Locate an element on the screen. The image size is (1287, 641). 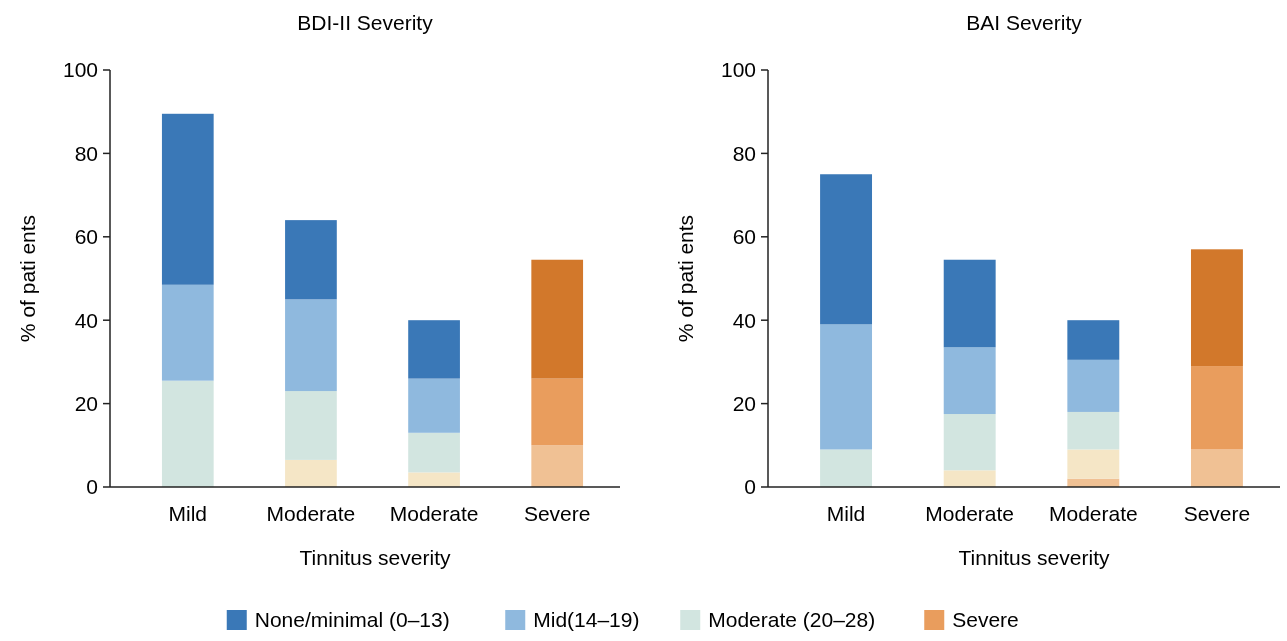
chart-title: BDI-II Severity is located at coordinates (365, 22).